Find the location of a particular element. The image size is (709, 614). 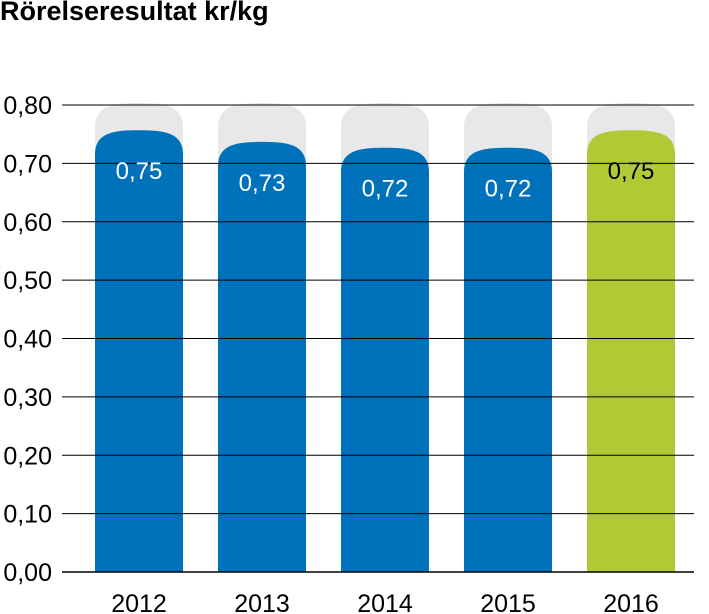

chart-title: Rörelseresultat kr/kg is located at coordinates (134, 13).